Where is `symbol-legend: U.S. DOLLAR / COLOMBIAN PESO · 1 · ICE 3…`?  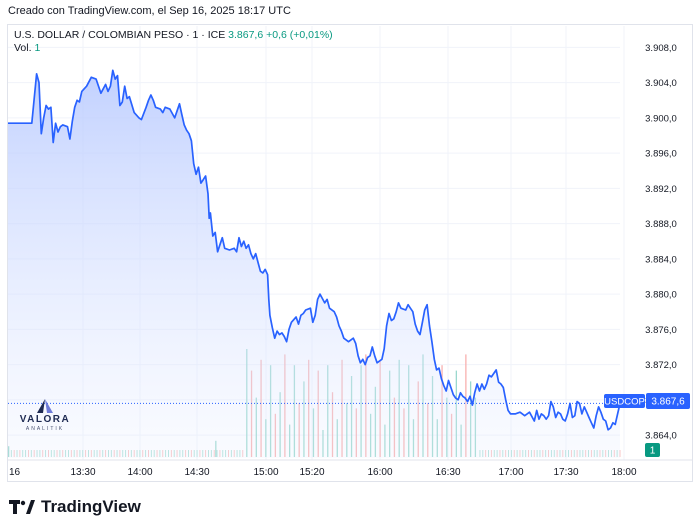 symbol-legend: U.S. DOLLAR / COLOMBIAN PESO · 1 · ICE 3… is located at coordinates (173, 35).